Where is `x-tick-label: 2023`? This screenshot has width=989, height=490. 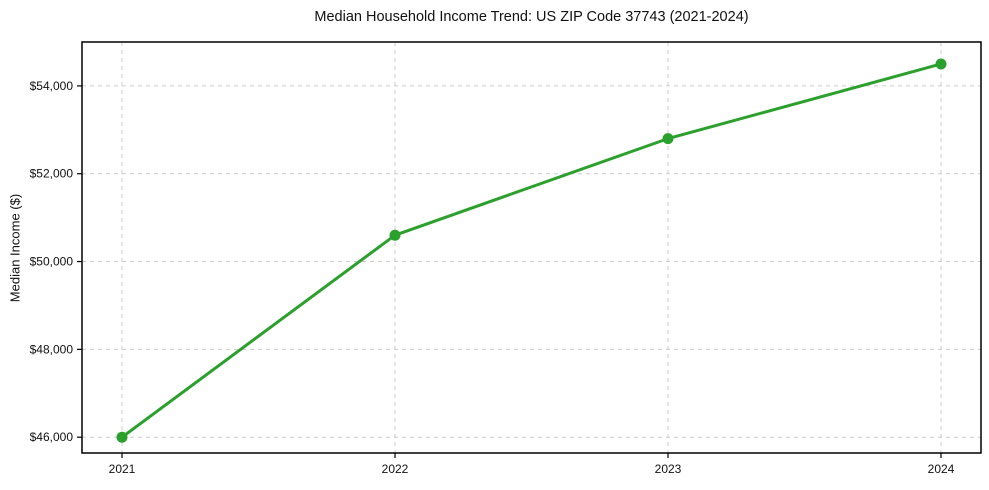
x-tick-label: 2023 is located at coordinates (668, 469).